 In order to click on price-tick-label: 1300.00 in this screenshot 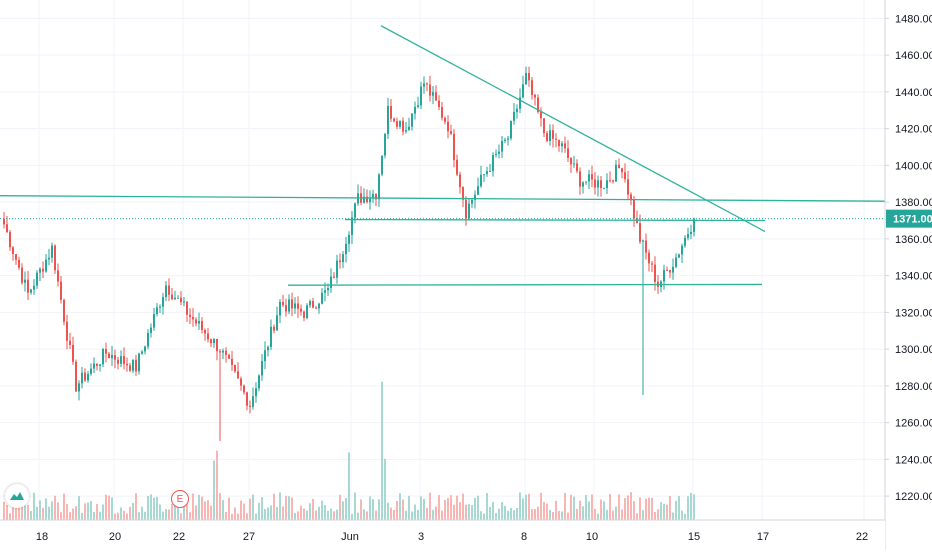, I will do `click(913, 350)`.